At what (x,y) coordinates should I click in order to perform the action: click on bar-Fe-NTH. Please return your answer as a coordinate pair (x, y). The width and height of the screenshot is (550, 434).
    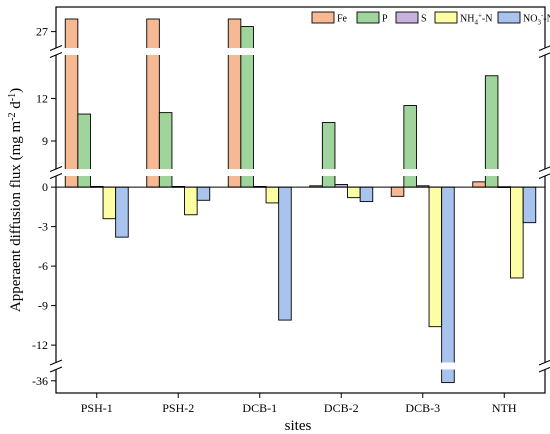
    Looking at the image, I should click on (479, 184).